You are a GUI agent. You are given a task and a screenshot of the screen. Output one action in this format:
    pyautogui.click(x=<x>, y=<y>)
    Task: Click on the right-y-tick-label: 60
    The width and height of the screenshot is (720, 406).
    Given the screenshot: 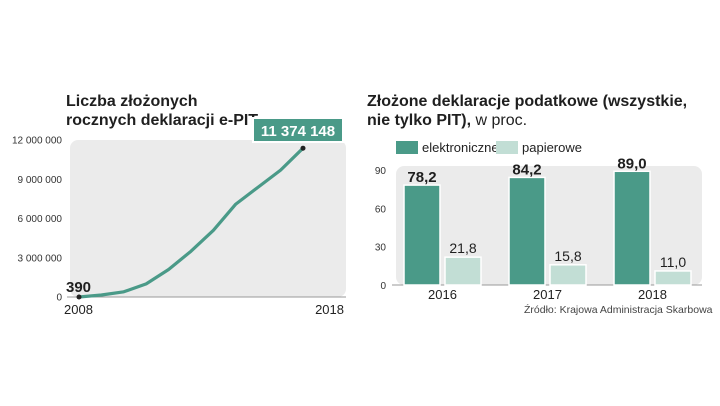 What is the action you would take?
    pyautogui.click(x=381, y=209)
    